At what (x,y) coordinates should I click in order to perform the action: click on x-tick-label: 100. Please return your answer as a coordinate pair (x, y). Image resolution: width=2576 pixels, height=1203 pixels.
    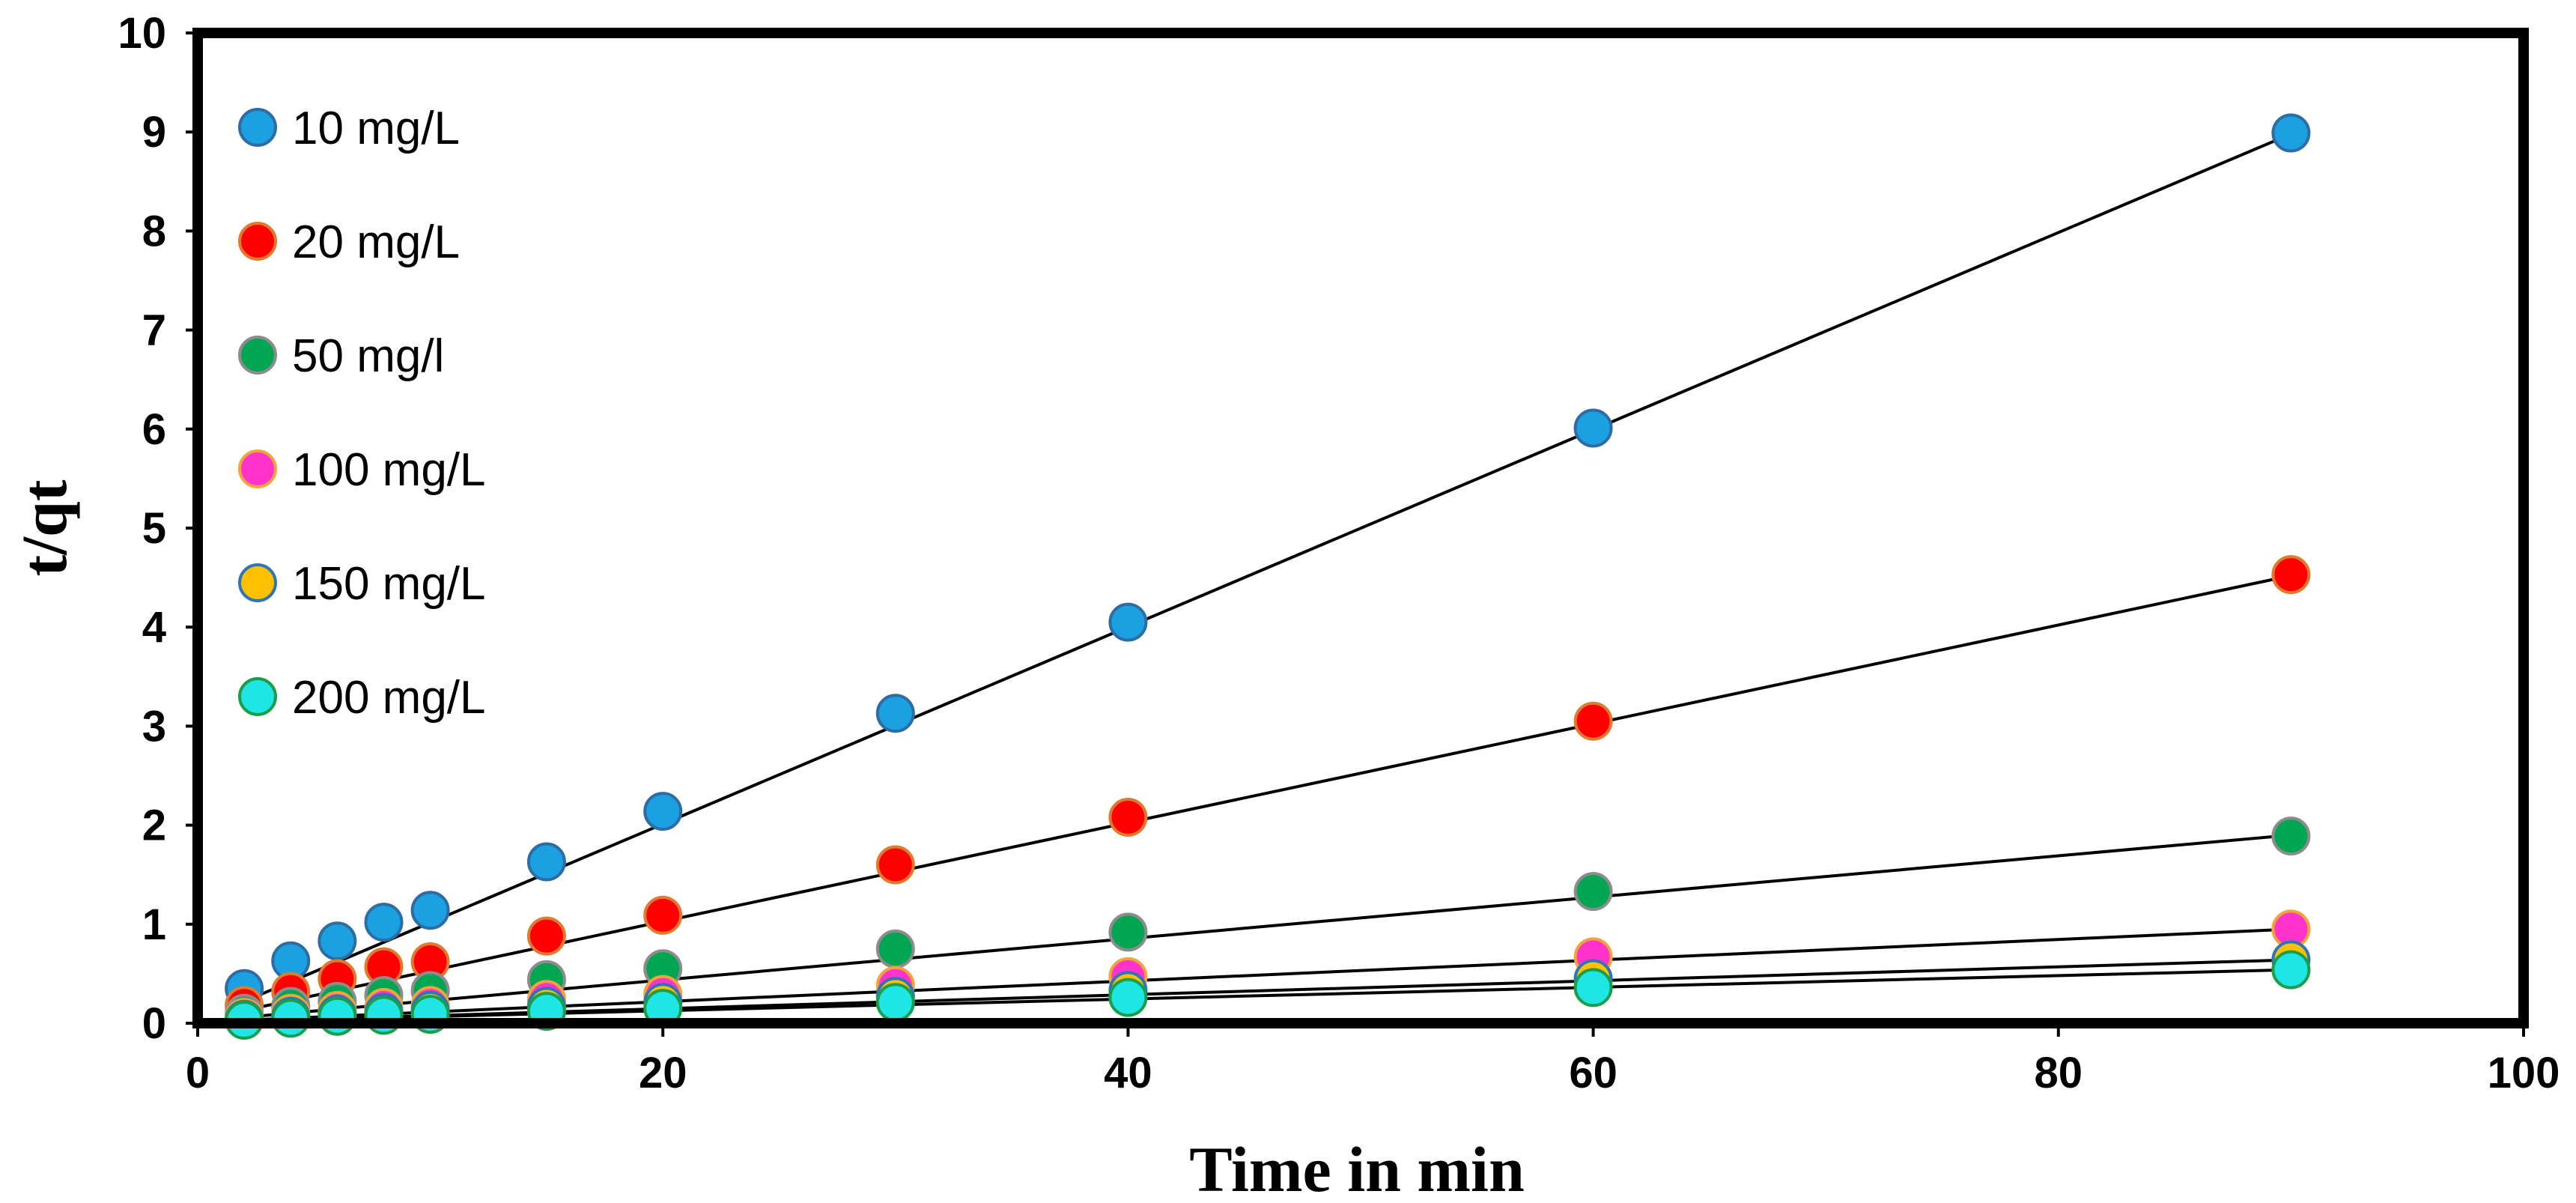
    Looking at the image, I should click on (2524, 1073).